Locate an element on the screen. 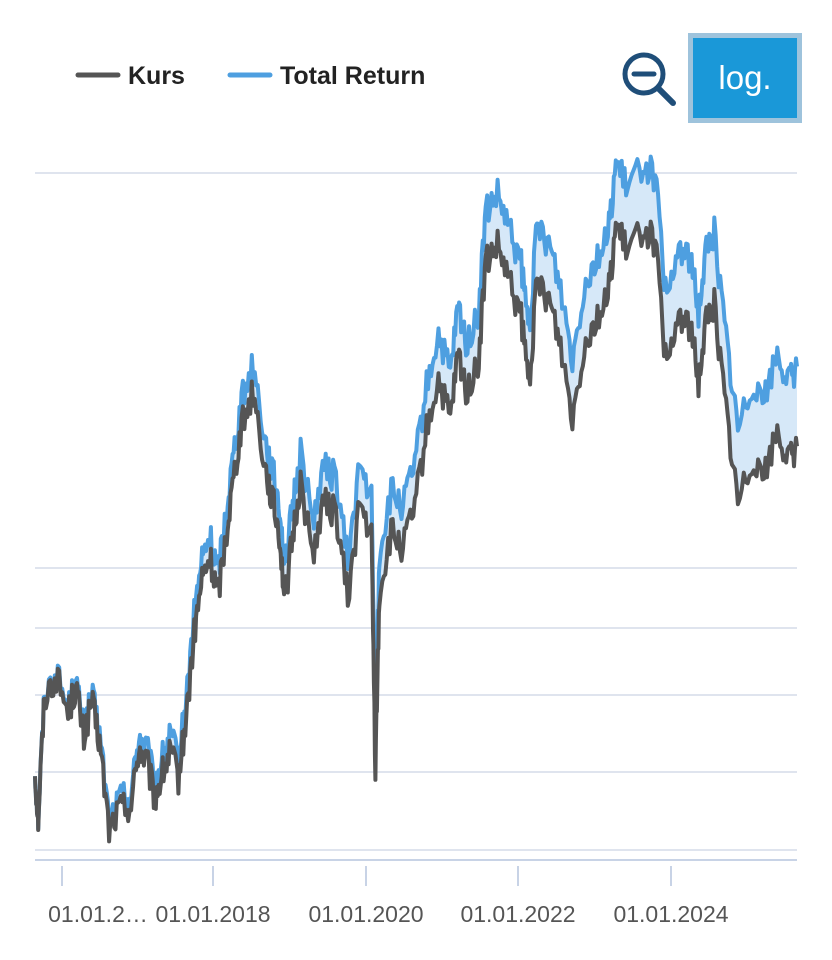 This screenshot has height=960, width=832. legend: Kurs Total Return is located at coordinates (250, 76).